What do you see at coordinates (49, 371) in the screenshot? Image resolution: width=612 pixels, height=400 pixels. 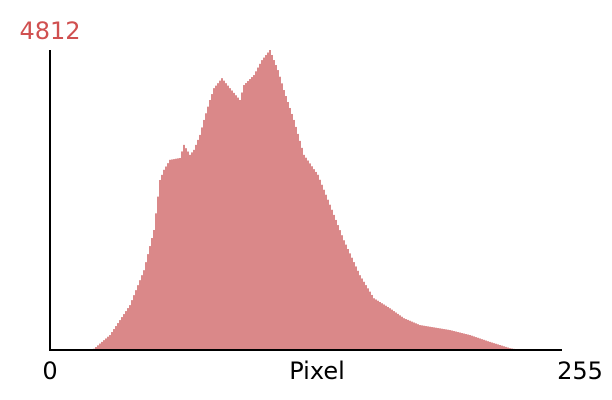 I see `x-tick-label: 0` at bounding box center [49, 371].